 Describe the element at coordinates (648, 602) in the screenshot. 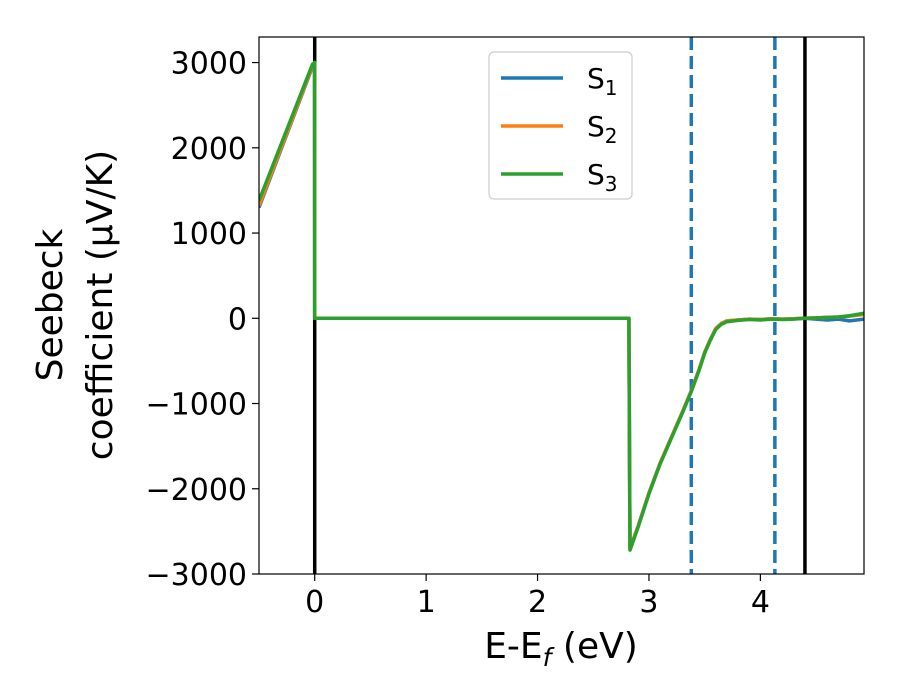

I see `x-tick-label: 3` at that location.